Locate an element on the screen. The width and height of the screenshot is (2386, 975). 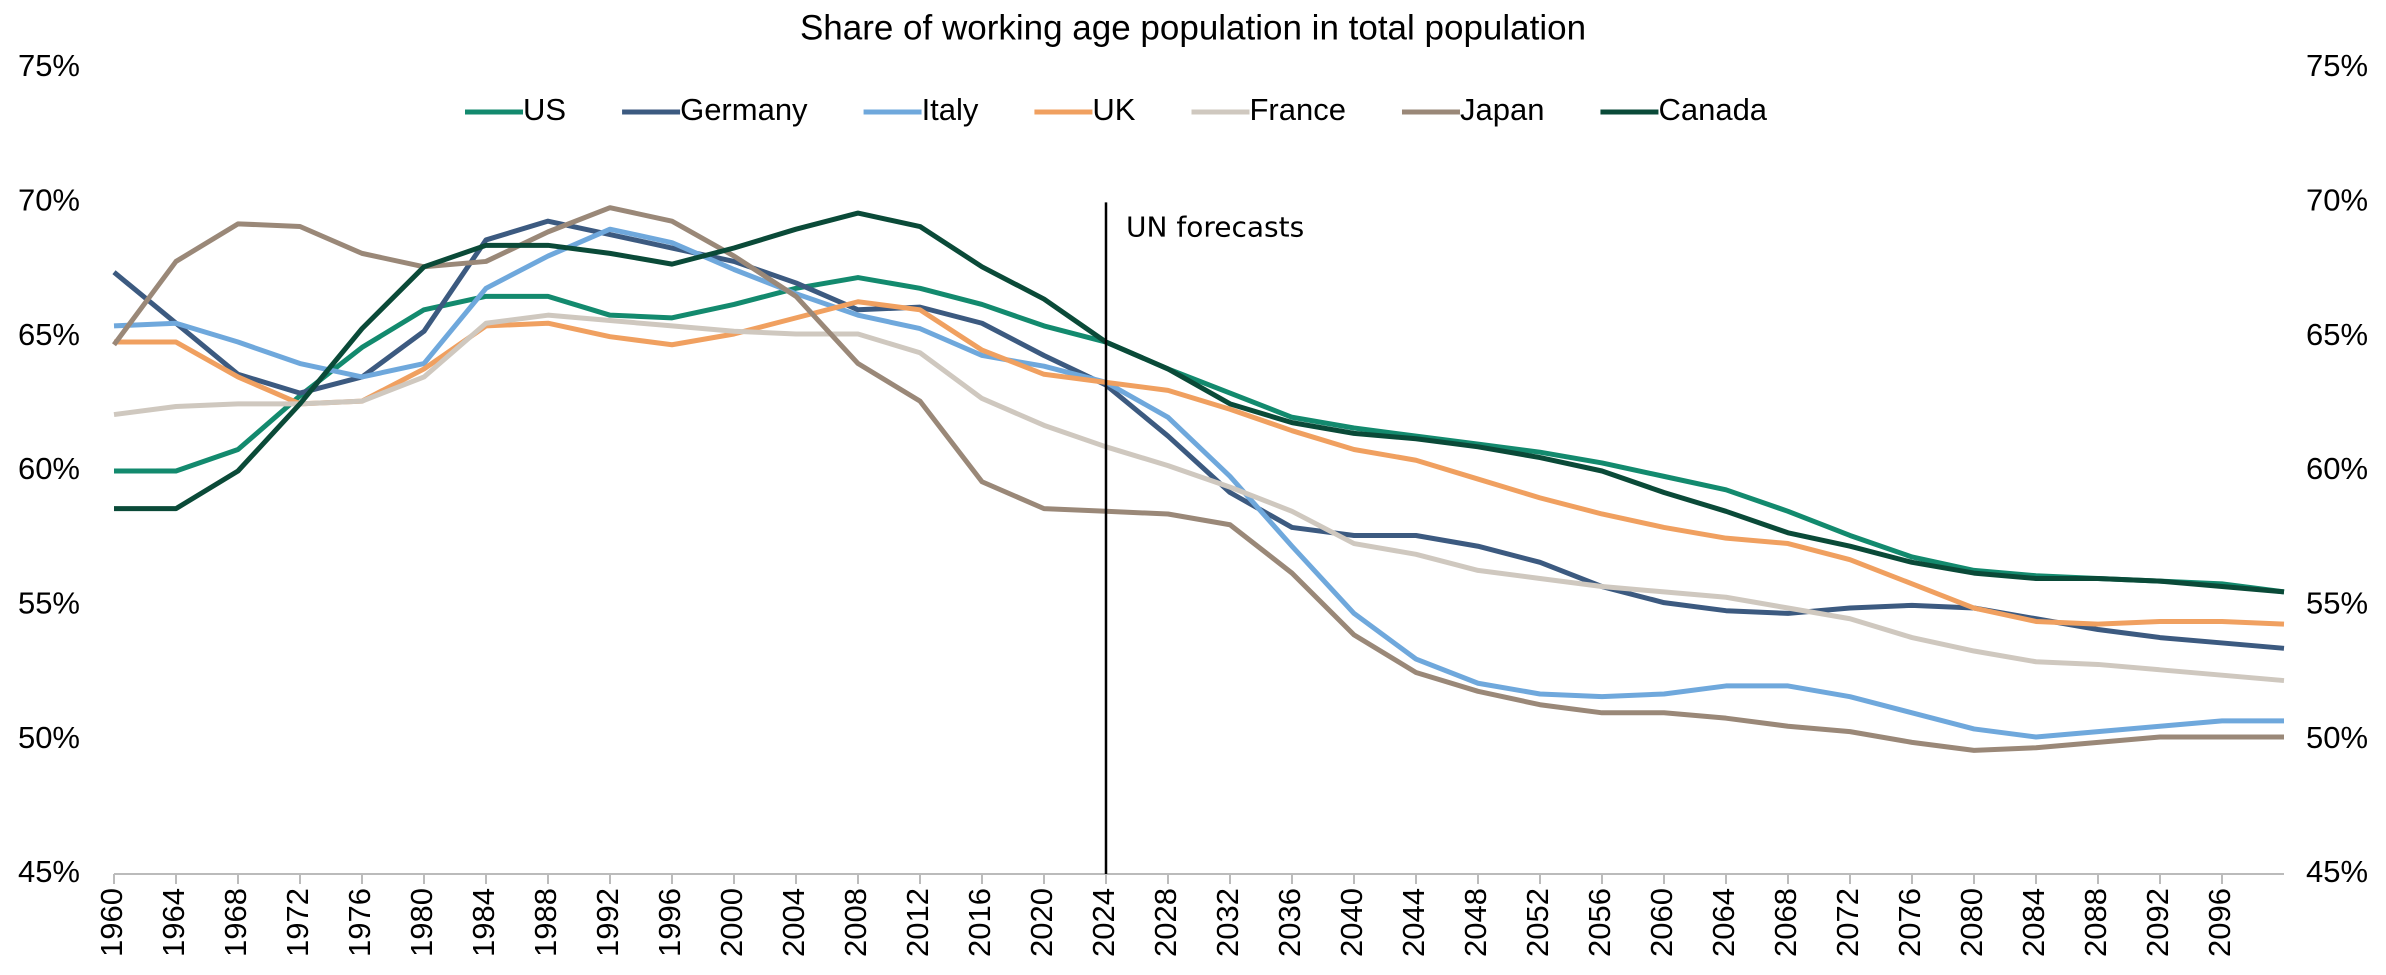
legend-label: Germany is located at coordinates (744, 109).